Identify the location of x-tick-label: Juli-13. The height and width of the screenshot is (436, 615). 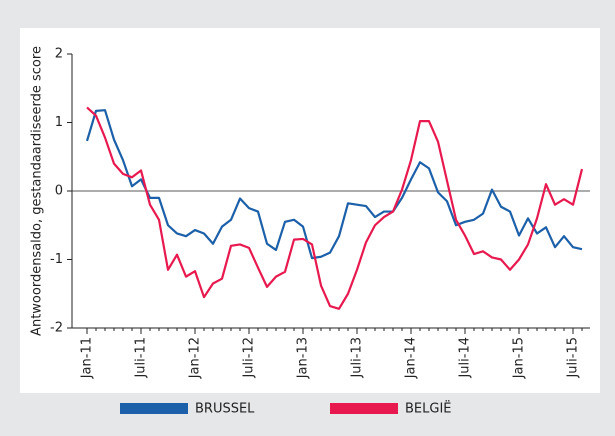
(357, 358).